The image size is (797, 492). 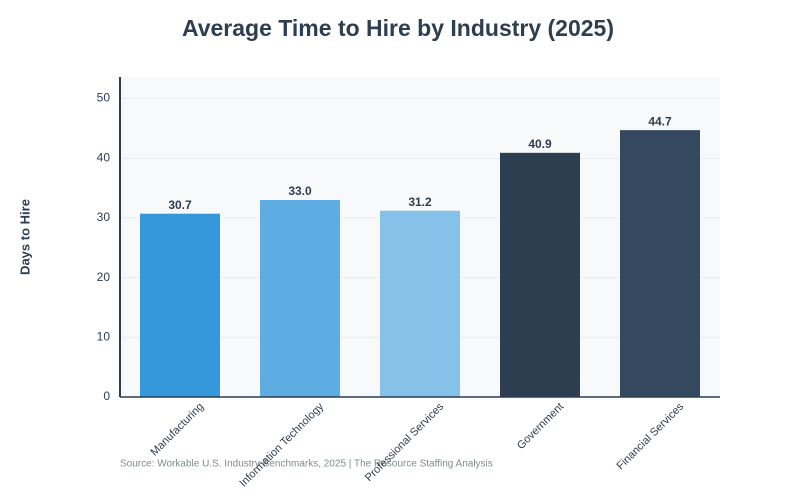 I want to click on x-tick-label: Financial Services, so click(x=651, y=436).